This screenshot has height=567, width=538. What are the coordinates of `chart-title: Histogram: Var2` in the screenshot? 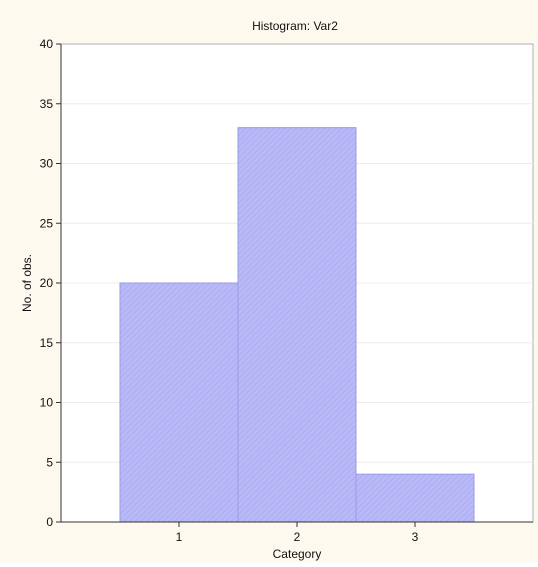 It's located at (295, 26).